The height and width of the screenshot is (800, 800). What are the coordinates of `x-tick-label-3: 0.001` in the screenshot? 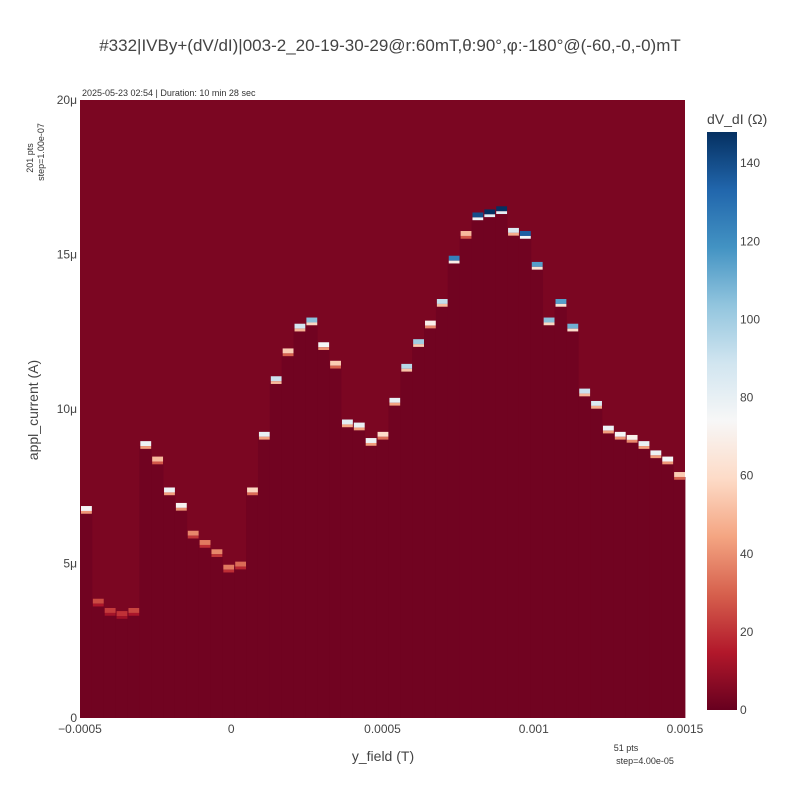 It's located at (534, 729).